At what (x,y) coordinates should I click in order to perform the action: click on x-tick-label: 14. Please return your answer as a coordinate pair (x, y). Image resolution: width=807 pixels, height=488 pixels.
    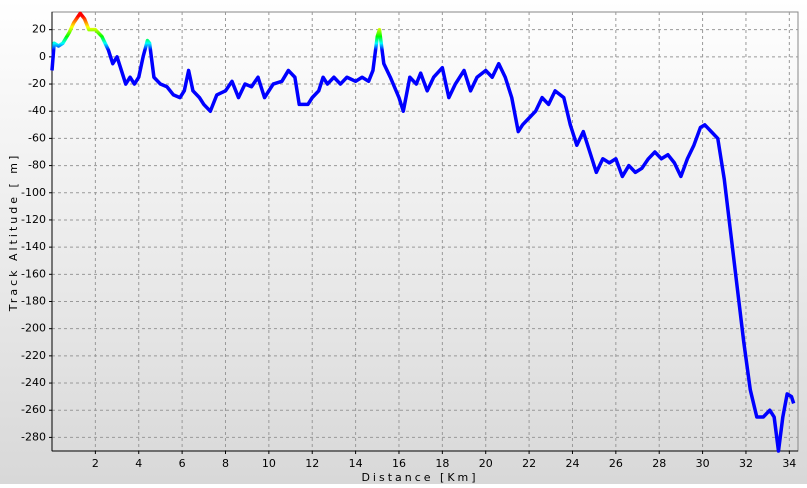
    Looking at the image, I should click on (356, 463).